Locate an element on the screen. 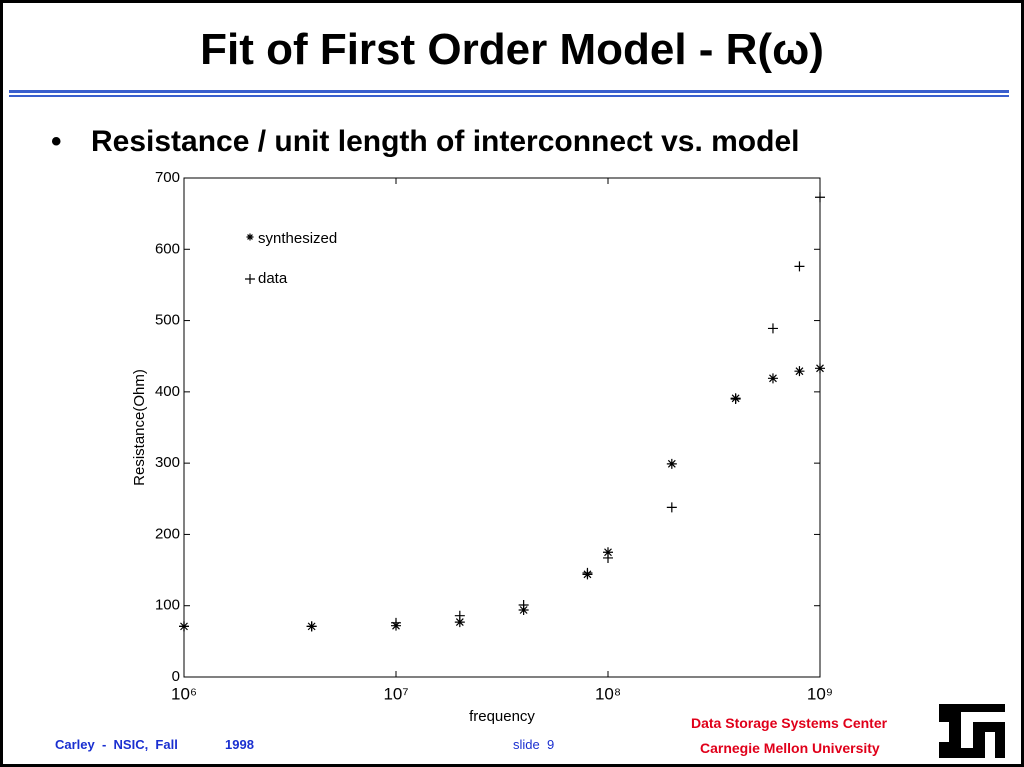 The height and width of the screenshot is (767, 1024). x-tick-label: 10⁸ is located at coordinates (608, 693).